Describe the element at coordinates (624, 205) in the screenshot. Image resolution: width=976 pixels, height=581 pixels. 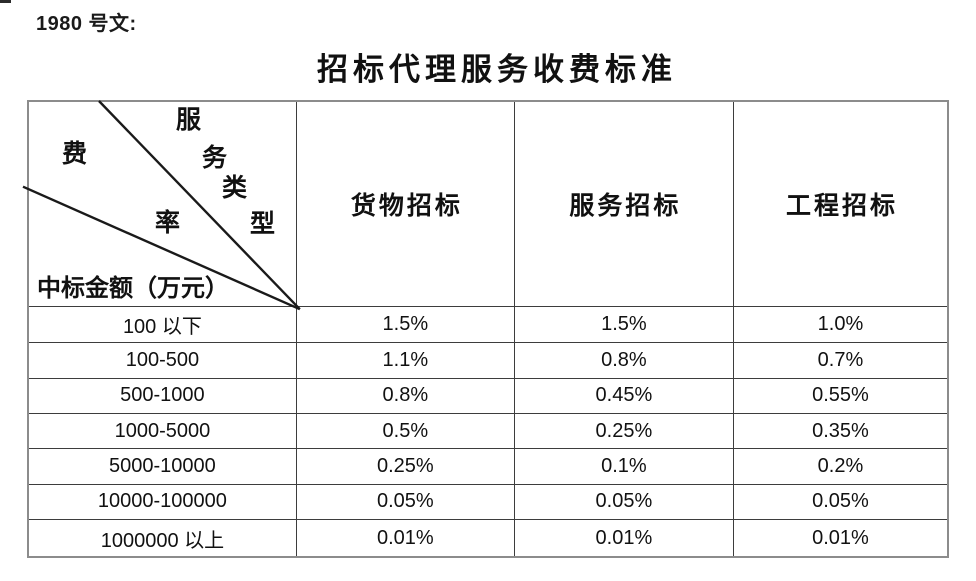
I see `column-header-service: 服务招标` at that location.